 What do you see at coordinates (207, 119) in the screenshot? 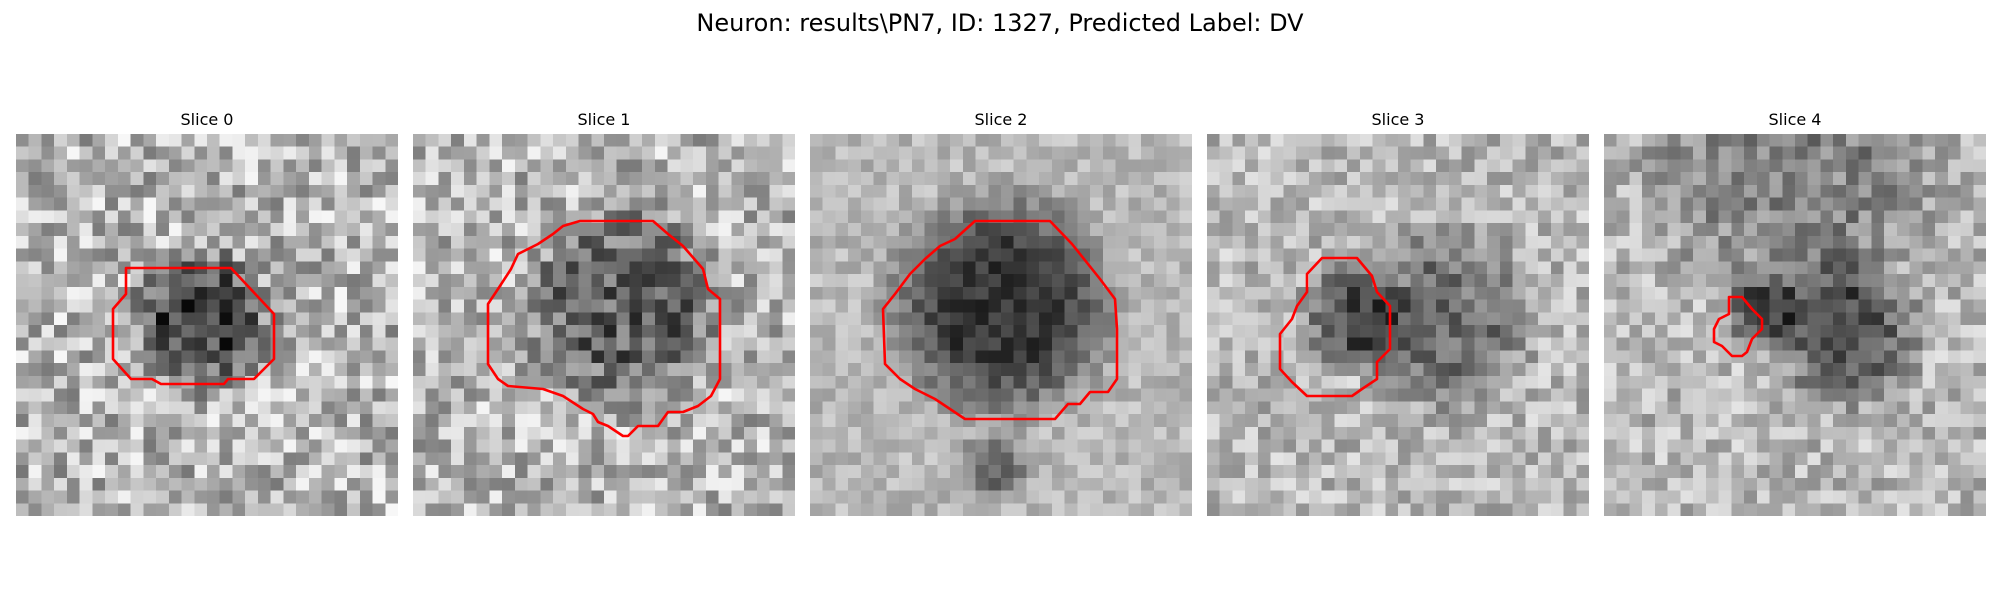
I see `slice-title-0: Slice 0` at bounding box center [207, 119].